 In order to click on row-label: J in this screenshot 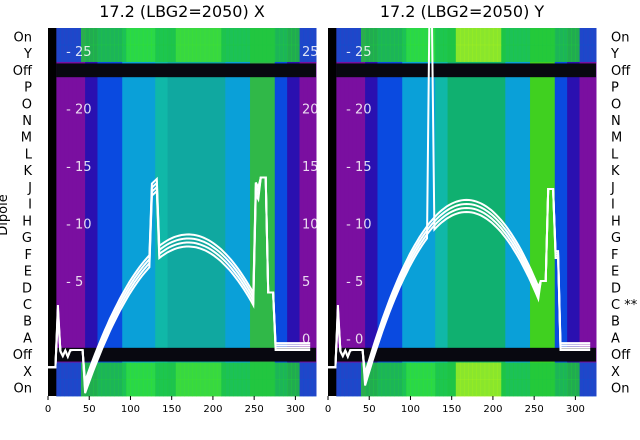, I will do `click(612, 188)`.